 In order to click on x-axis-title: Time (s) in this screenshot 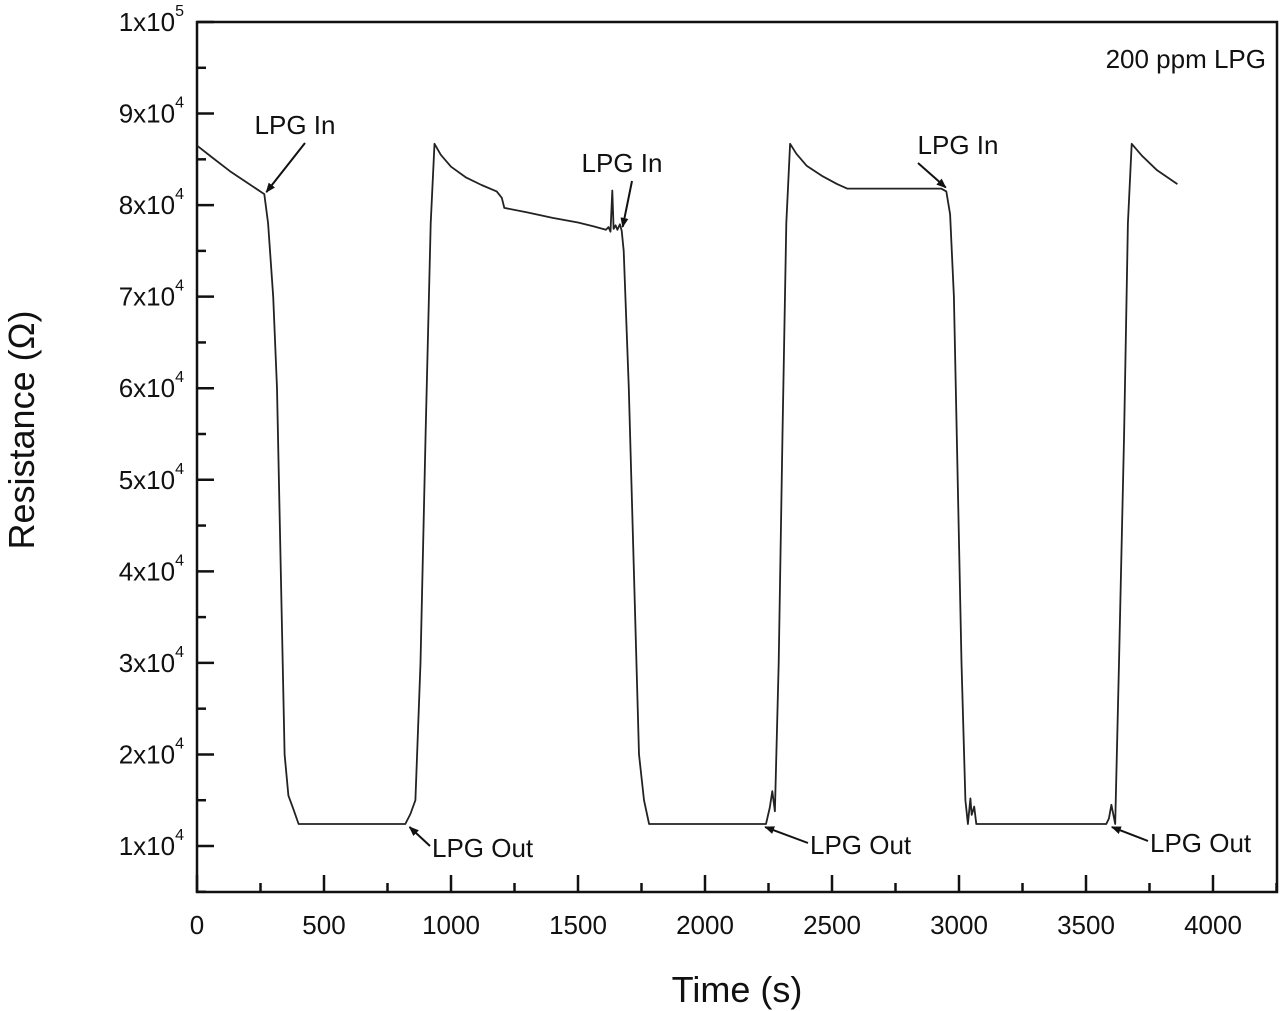, I will do `click(737, 989)`.